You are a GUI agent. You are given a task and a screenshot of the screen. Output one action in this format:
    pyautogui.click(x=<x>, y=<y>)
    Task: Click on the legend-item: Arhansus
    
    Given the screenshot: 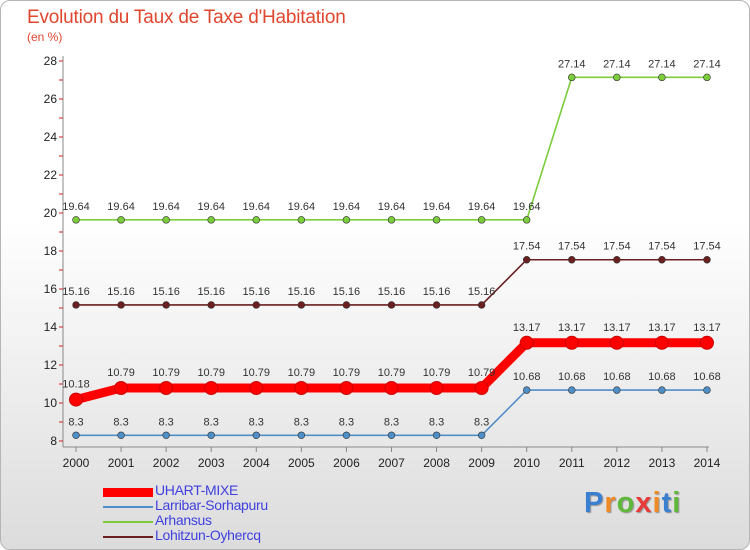 What is the action you would take?
    pyautogui.click(x=253, y=521)
    